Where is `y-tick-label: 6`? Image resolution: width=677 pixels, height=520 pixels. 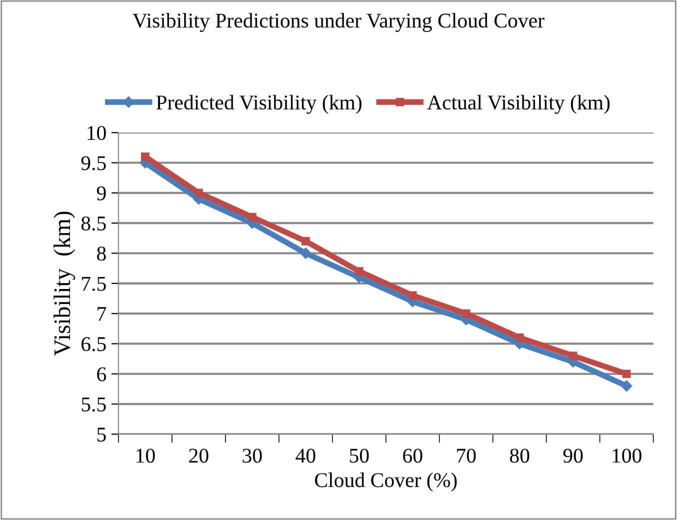 y-tick-label: 6 is located at coordinates (101, 374).